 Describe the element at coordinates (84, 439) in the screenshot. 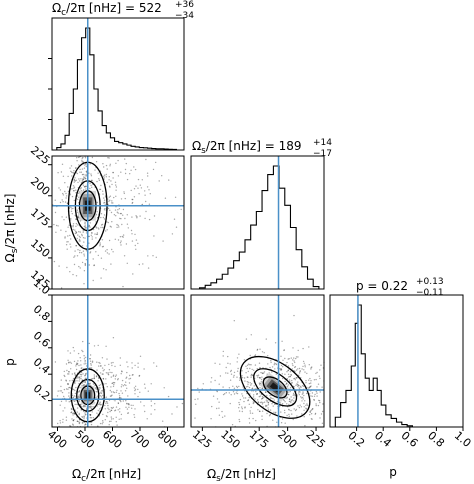

I see `xtick-omega-c-tick-label: 500` at that location.